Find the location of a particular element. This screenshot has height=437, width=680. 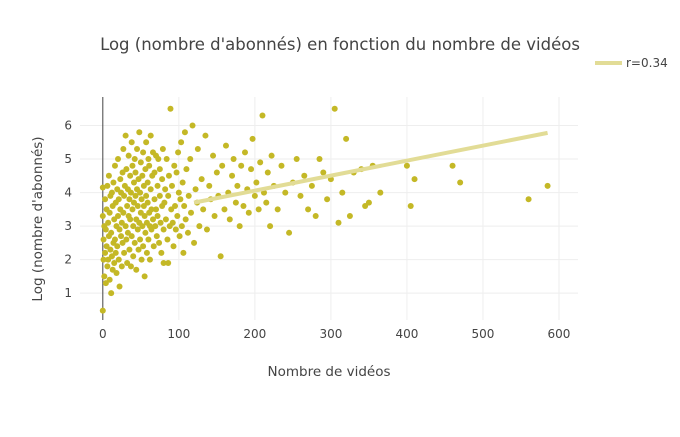

legend: r=0.34 is located at coordinates (631, 63).